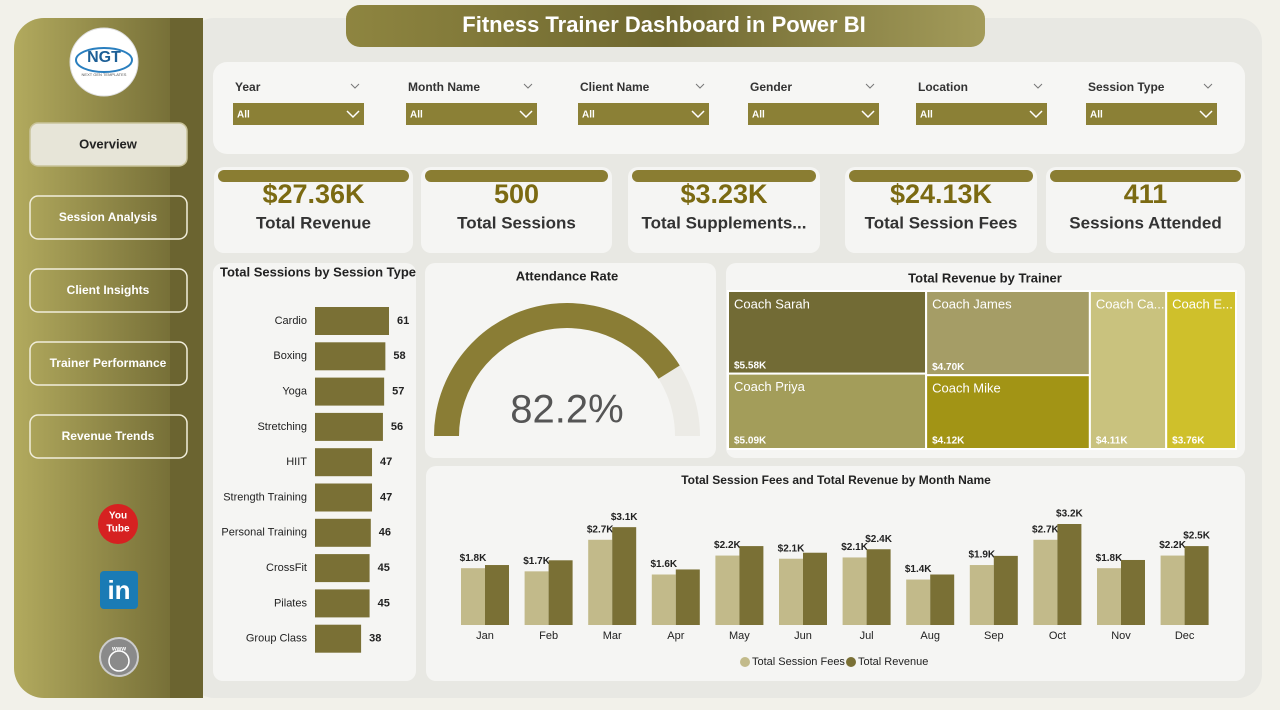  What do you see at coordinates (403, 321) in the screenshot?
I see `data-label: 61` at bounding box center [403, 321].